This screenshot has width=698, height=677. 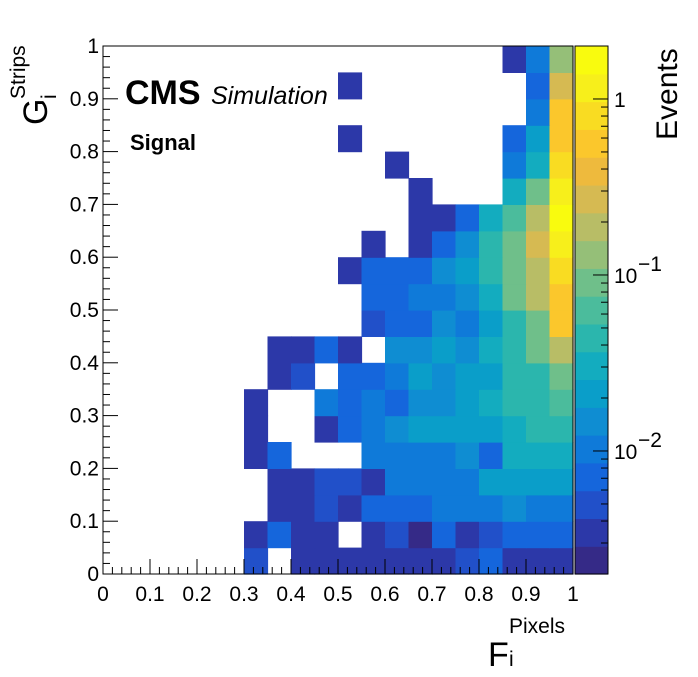 What do you see at coordinates (291, 594) in the screenshot?
I see `x-tick-label: 0.4` at bounding box center [291, 594].